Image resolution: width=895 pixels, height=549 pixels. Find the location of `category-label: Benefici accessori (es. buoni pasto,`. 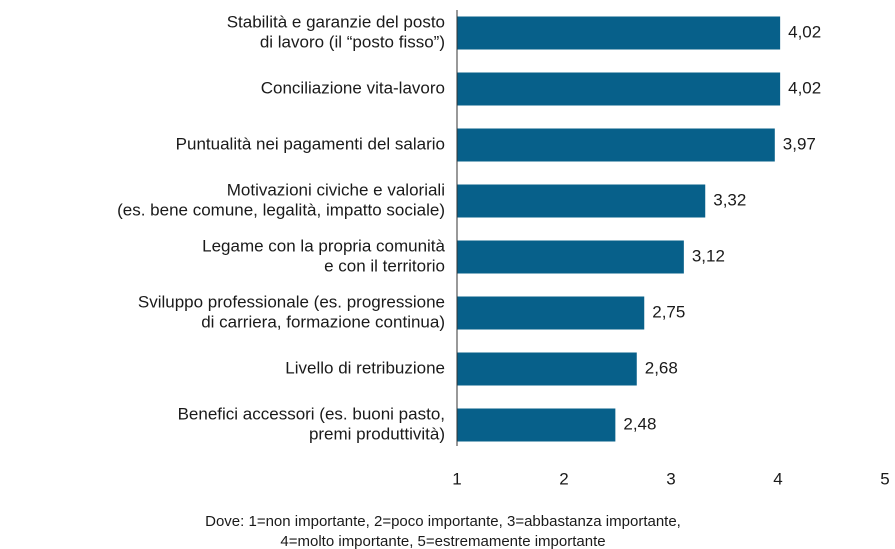

category-label: Benefici accessori (es. buoni pasto, is located at coordinates (311, 413).